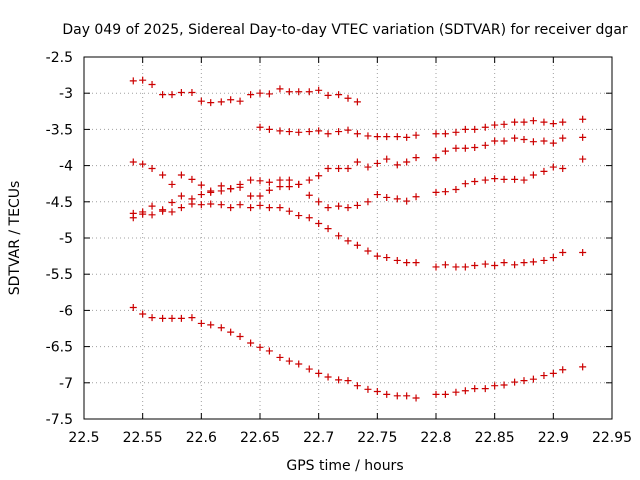 The width and height of the screenshot is (640, 480). I want to click on y-tick-label: -3, so click(66, 94).